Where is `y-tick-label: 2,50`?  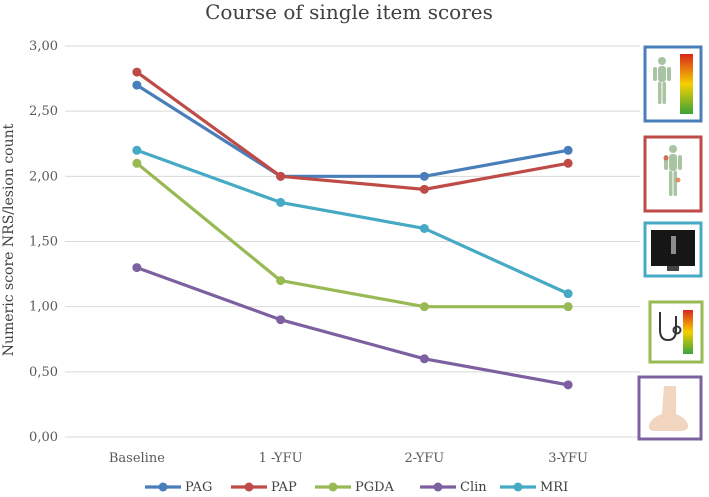
y-tick-label: 2,50 is located at coordinates (43, 111).